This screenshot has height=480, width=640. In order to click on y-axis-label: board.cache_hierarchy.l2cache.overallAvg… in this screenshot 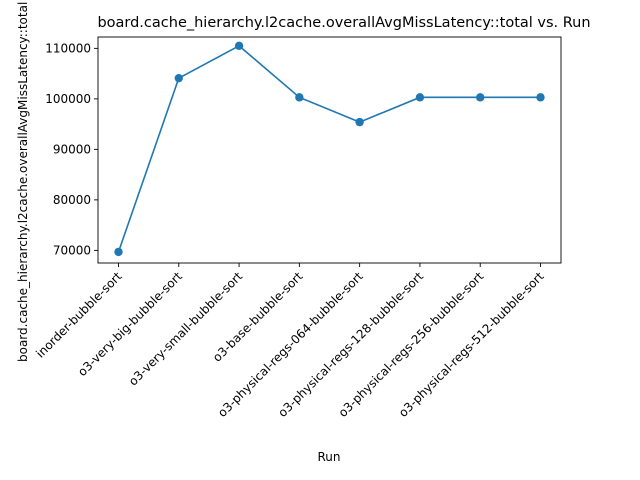, I will do `click(23, 182)`.